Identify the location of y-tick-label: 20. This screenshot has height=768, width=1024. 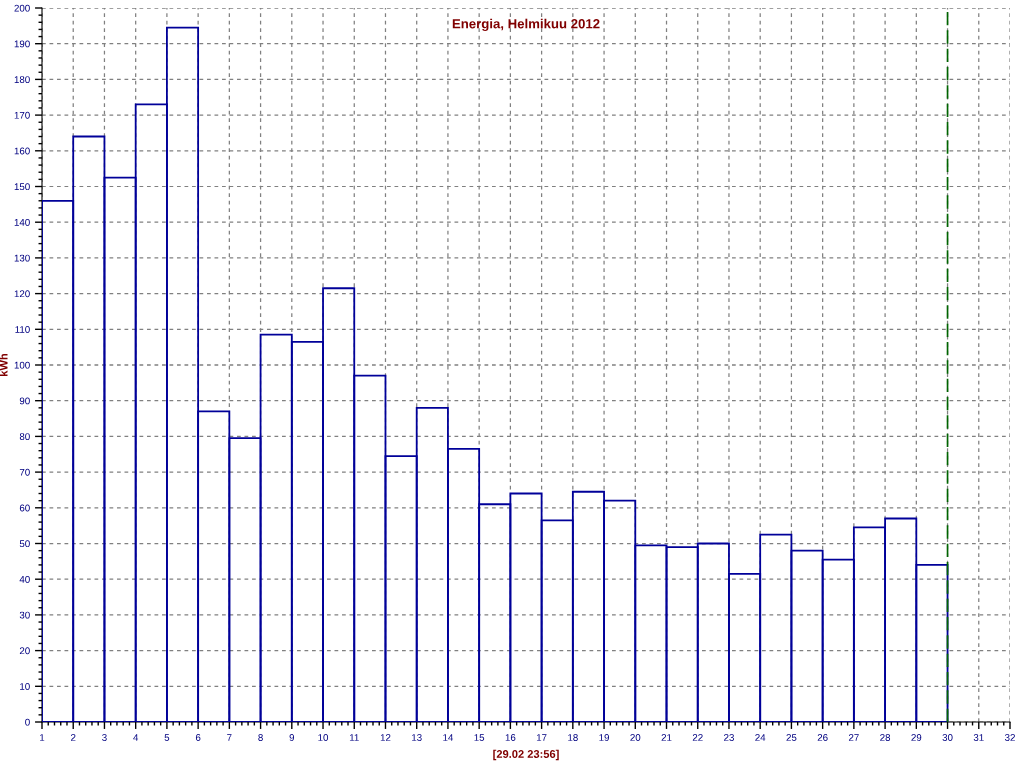
(24, 651).